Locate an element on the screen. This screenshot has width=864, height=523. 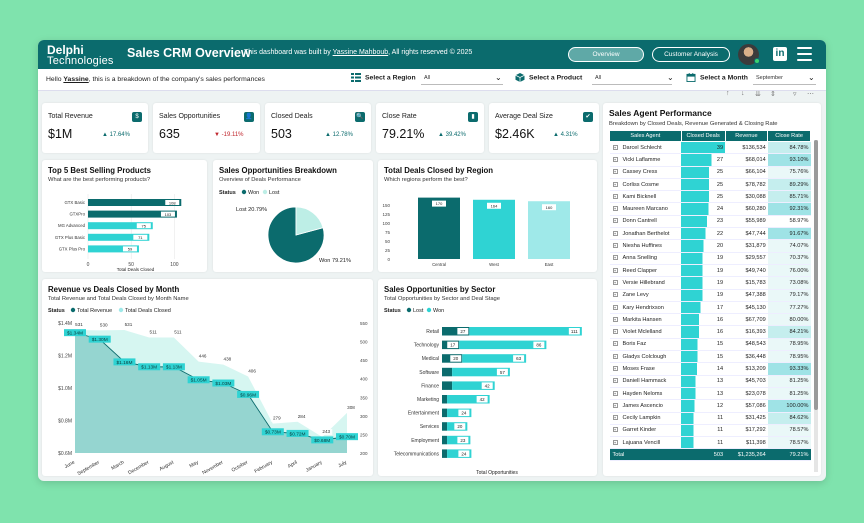
agents-scrollbar is located at coordinates (816, 306).